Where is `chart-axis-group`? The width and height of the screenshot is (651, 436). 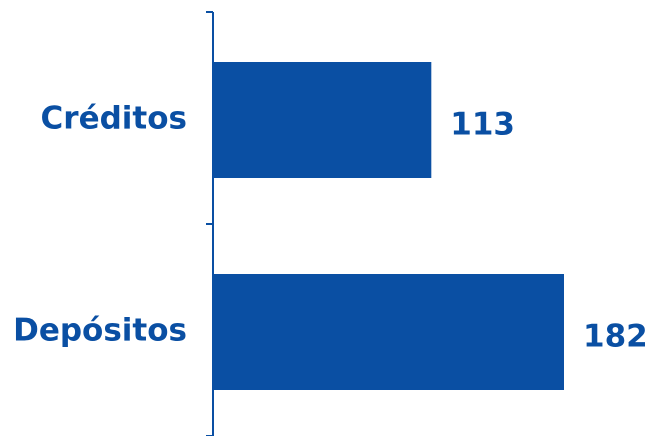
chart-axis-group is located at coordinates (210, 223).